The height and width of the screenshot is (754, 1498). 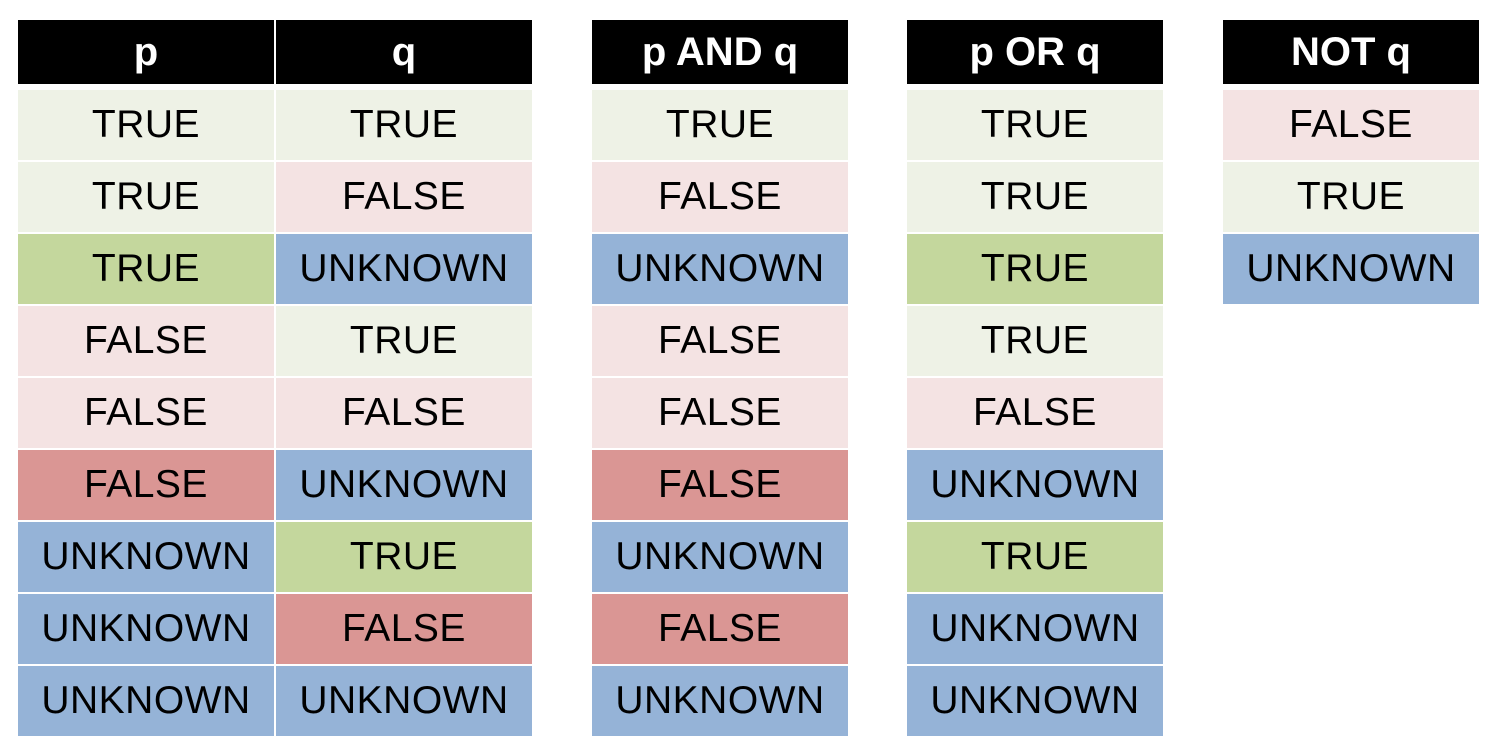 I want to click on cell-or-row-1: TRUE, so click(x=1035, y=125).